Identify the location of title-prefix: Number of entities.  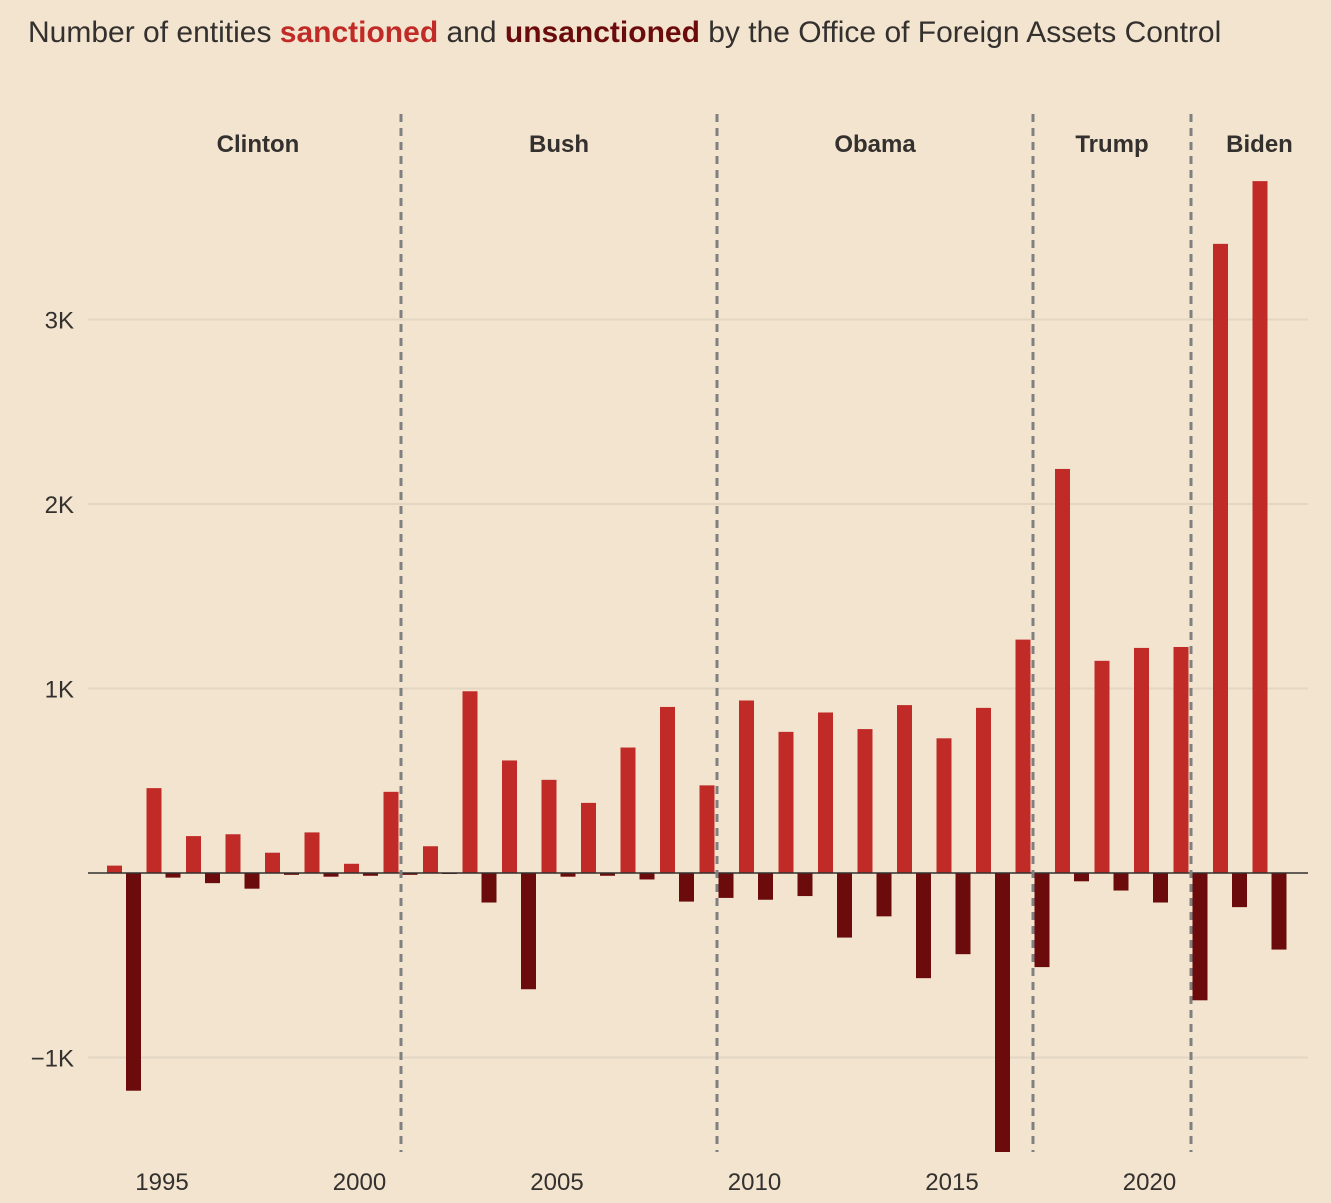
(154, 32).